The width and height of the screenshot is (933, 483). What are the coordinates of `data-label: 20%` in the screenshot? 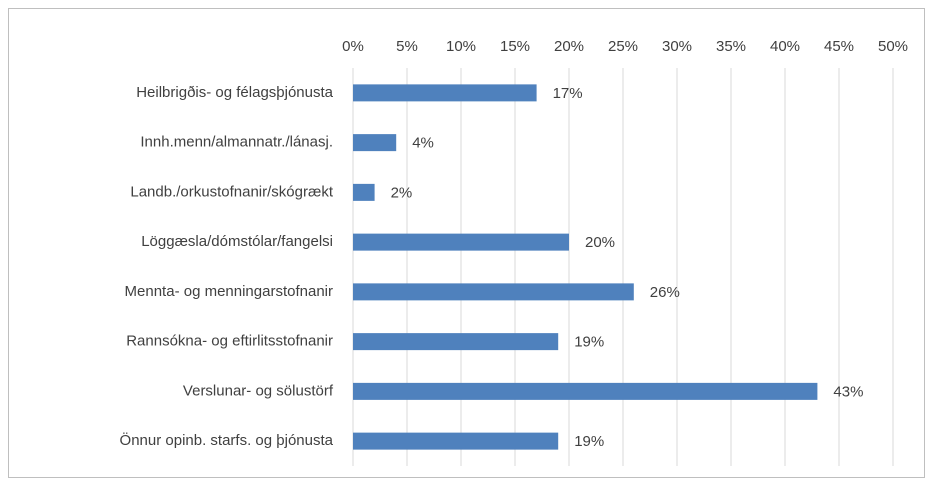 It's located at (600, 242).